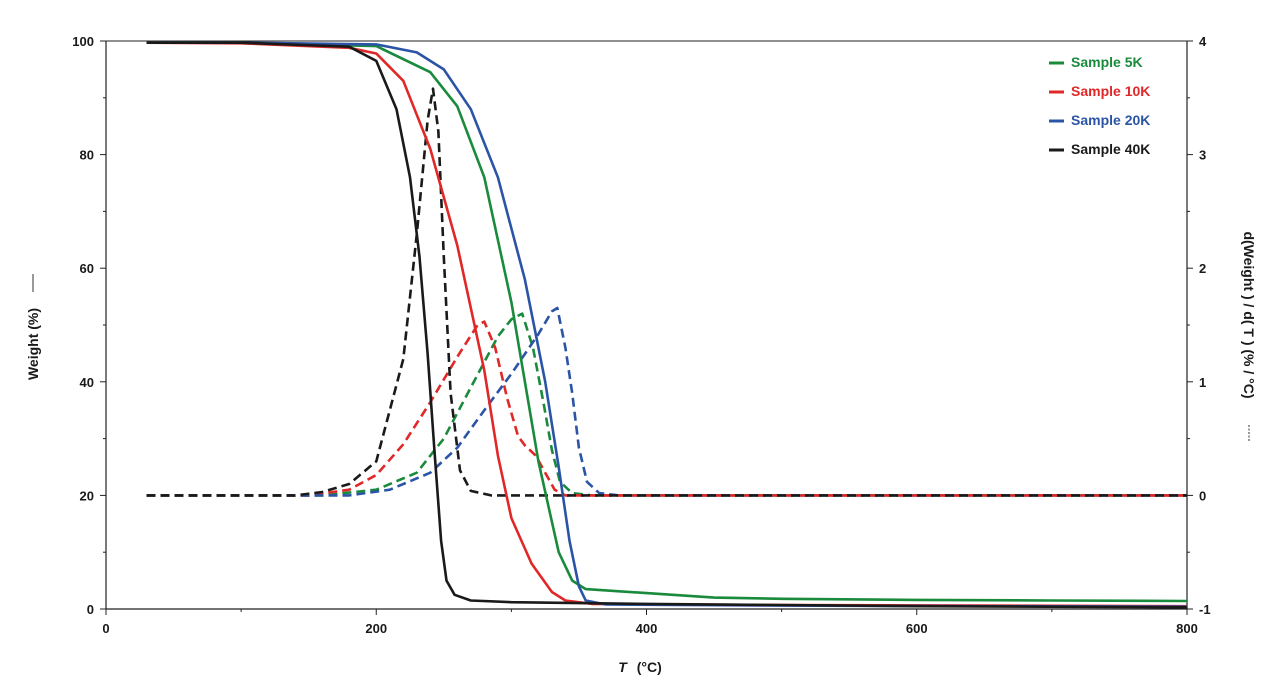 The width and height of the screenshot is (1280, 696). Describe the element at coordinates (1249, 314) in the screenshot. I see `y-right-axis-label: d(Weight ) / d( T ) (% / °C)` at that location.